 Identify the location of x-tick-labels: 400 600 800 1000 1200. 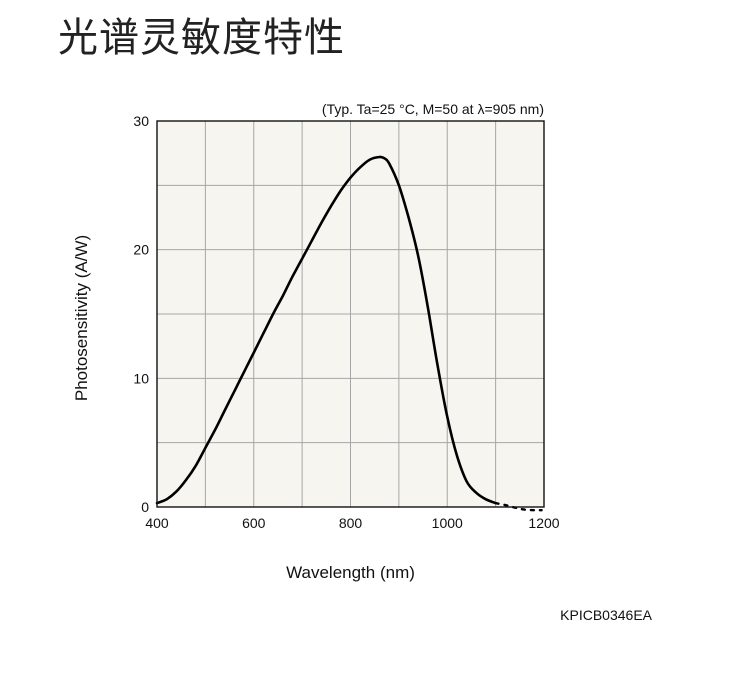
(352, 523).